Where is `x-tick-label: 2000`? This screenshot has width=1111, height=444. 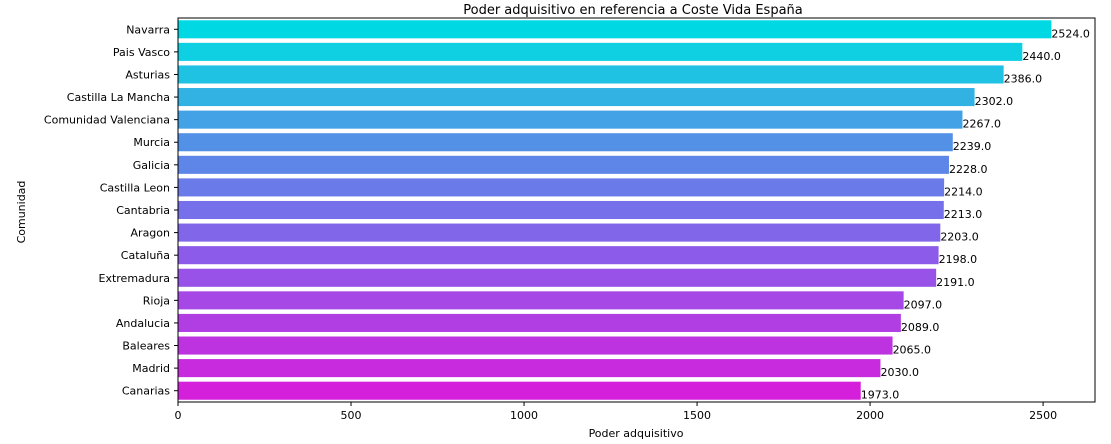
x-tick-label: 2000 is located at coordinates (870, 415).